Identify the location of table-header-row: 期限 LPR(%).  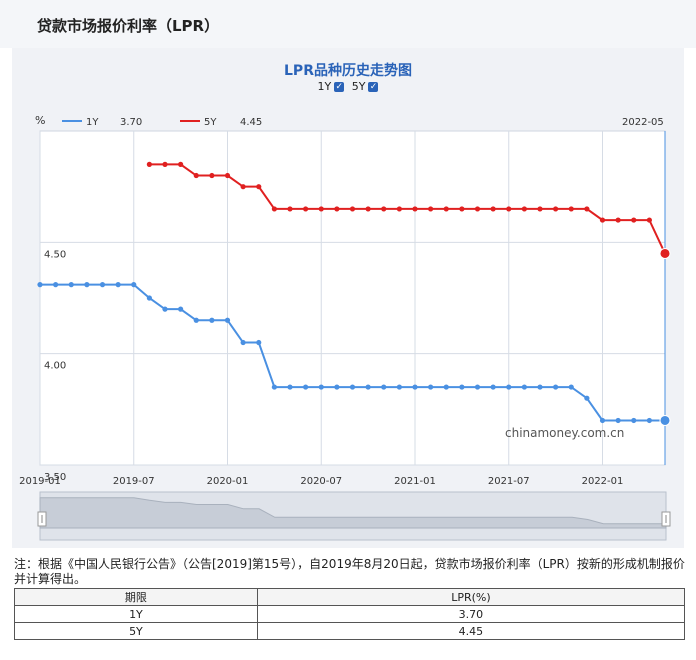
(350, 597).